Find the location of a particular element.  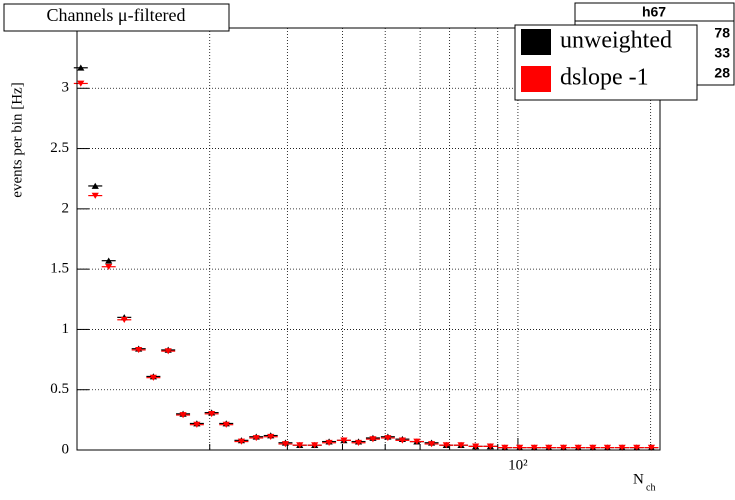

legend-label: dslope -1 is located at coordinates (604, 78).